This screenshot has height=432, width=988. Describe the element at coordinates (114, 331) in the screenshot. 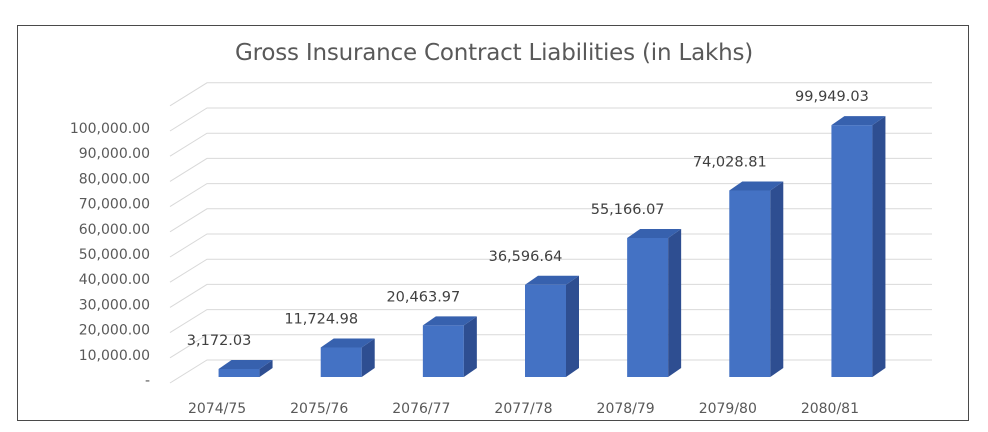

I see `y-tick-label: 20,000.00` at that location.